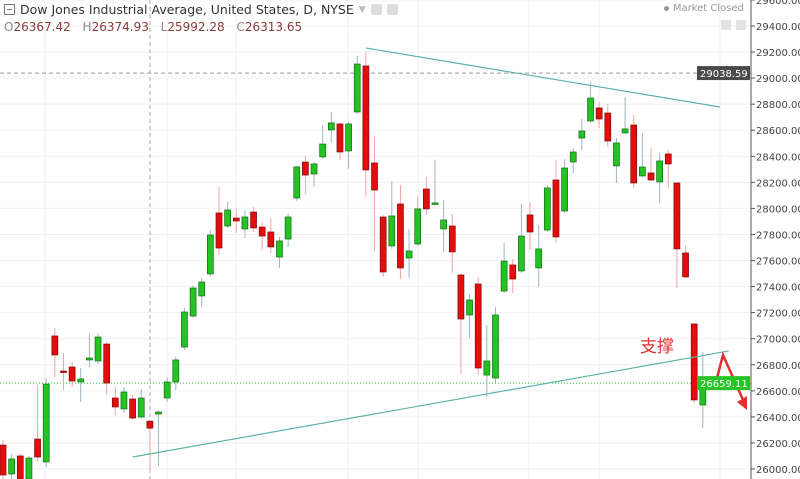  I want to click on arrow-head-icon, so click(742, 403).